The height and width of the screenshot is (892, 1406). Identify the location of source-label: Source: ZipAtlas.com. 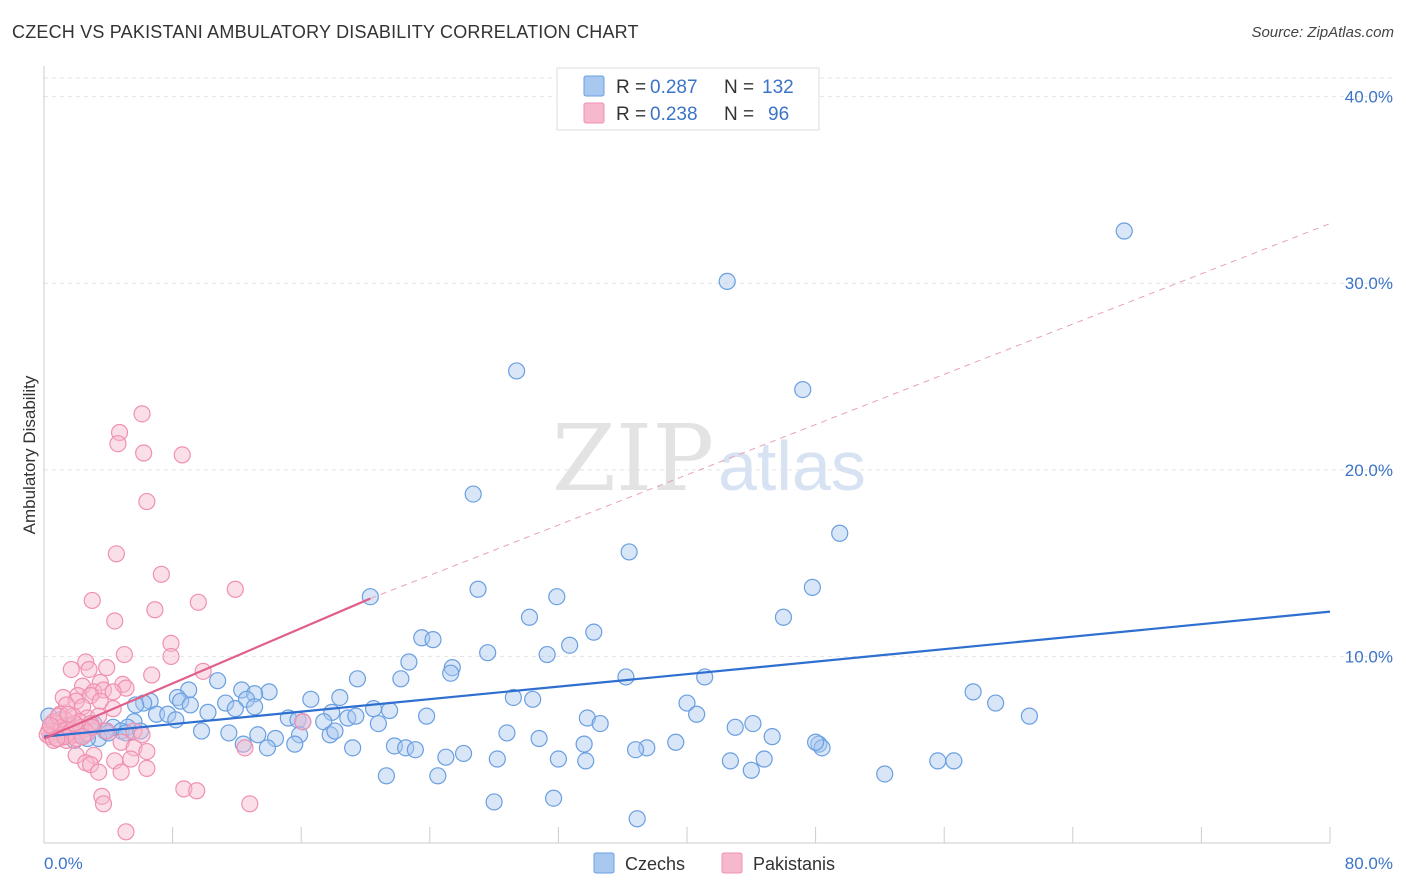
(1322, 32).